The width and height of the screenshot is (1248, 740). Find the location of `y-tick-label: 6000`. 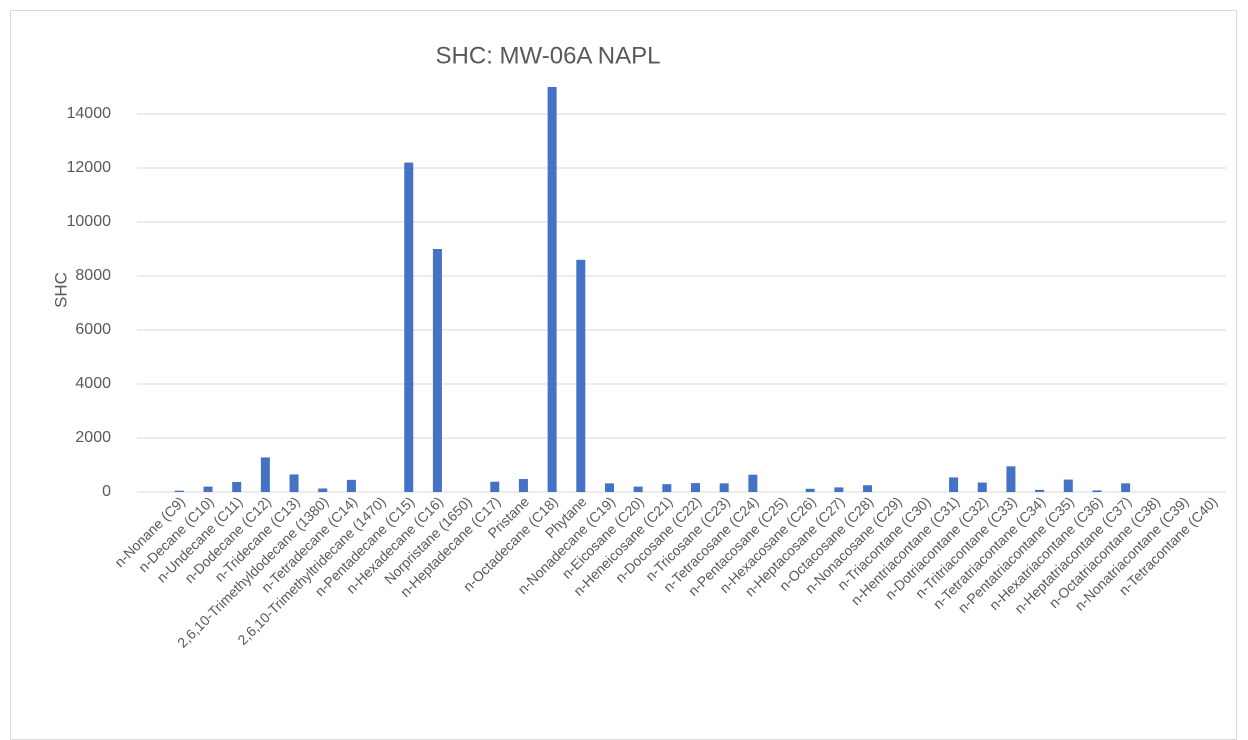

y-tick-label: 6000 is located at coordinates (93, 329).